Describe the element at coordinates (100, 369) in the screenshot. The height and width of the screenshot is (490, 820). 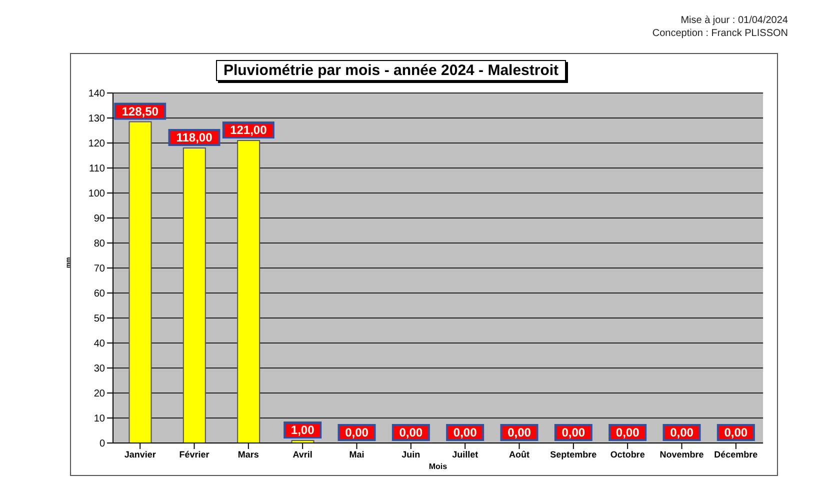
I see `y-tick-label: 30` at that location.